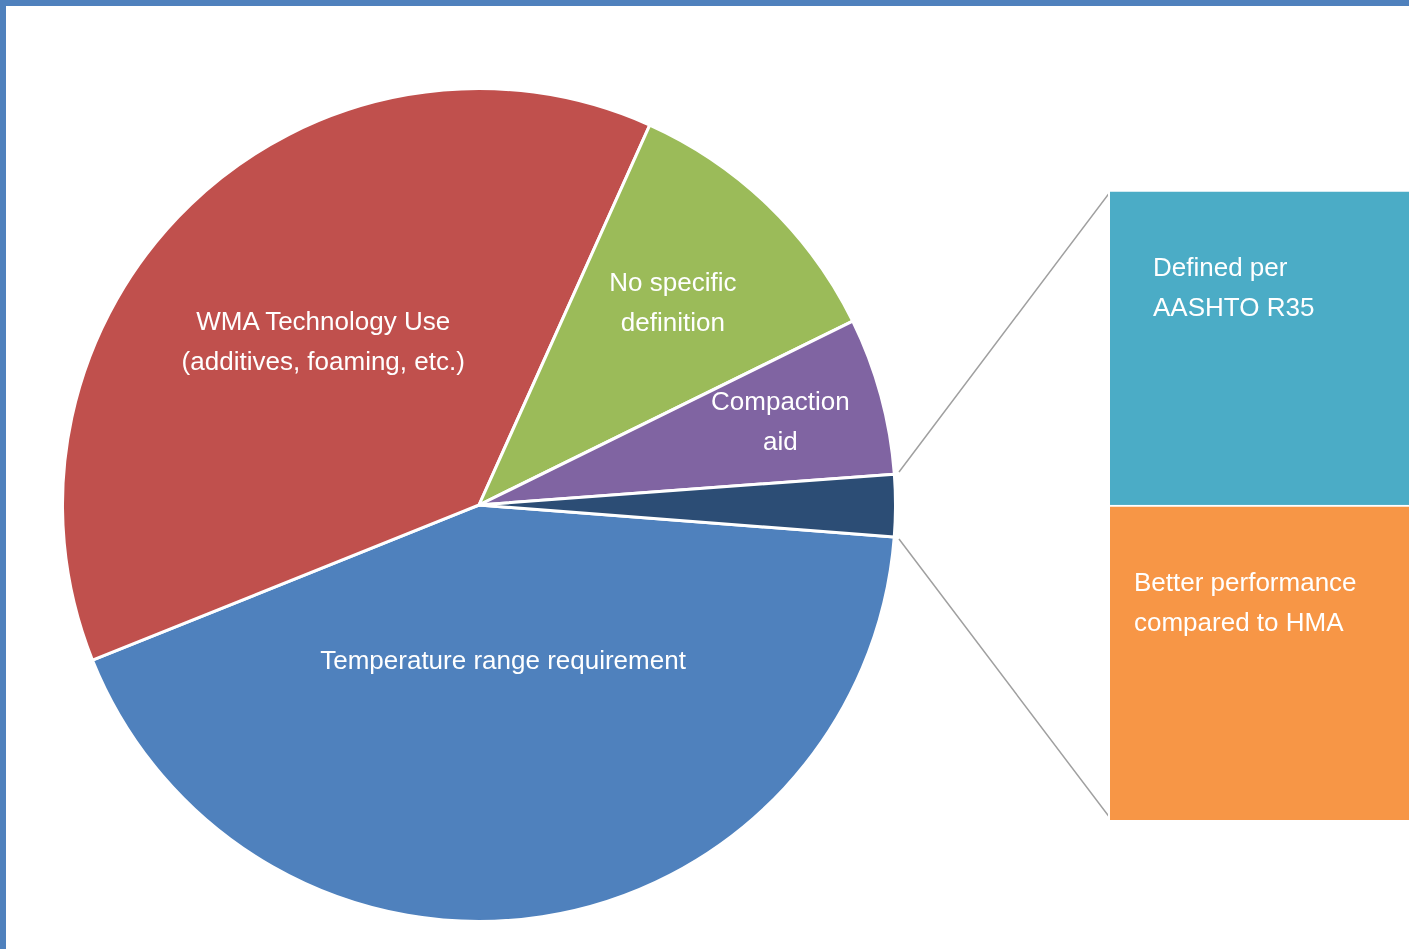 The image size is (1409, 949). Describe the element at coordinates (1245, 601) in the screenshot. I see `series-label: Better performance compared to HMA` at that location.